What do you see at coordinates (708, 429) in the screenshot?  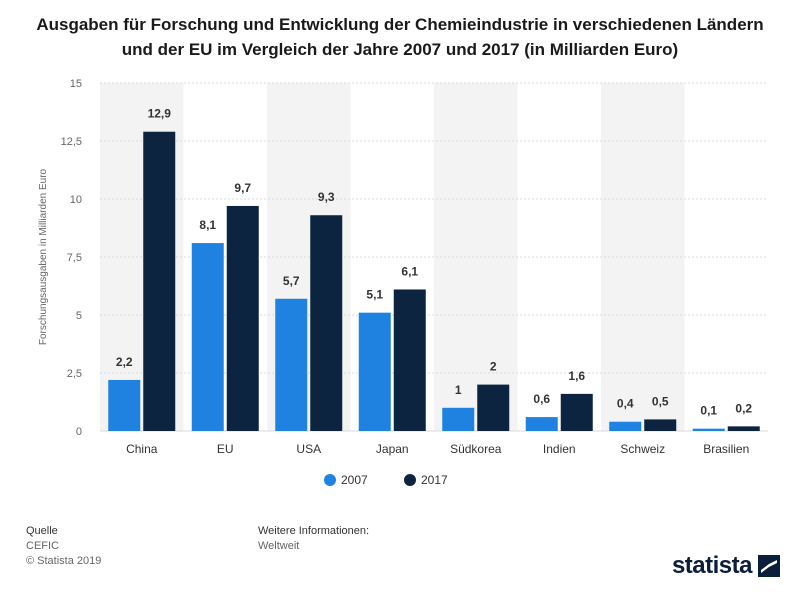 I see `bar-2007-brasilien` at bounding box center [708, 429].